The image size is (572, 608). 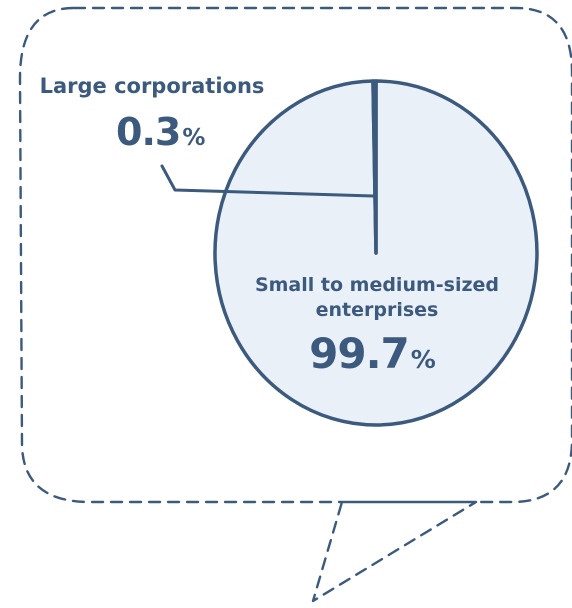 What do you see at coordinates (374, 167) in the screenshot?
I see `pie-slice-large-corporations` at bounding box center [374, 167].